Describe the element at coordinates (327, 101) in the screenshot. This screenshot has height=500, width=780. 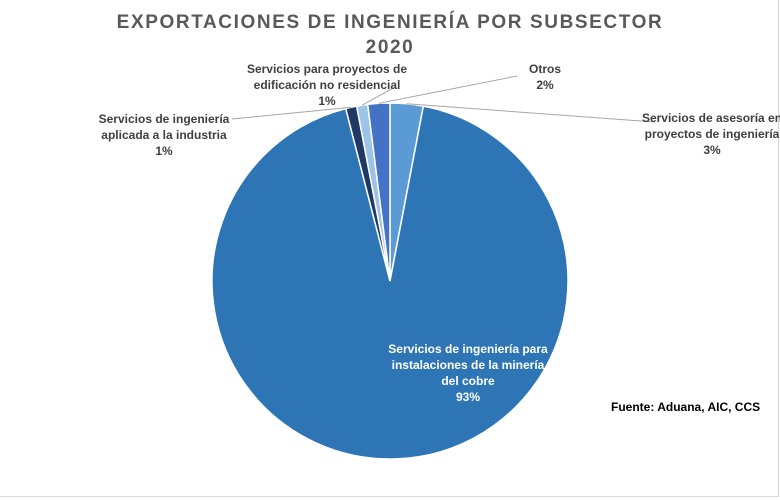
I see `slice-percent-edificacion-no-residencial: 1%` at that location.